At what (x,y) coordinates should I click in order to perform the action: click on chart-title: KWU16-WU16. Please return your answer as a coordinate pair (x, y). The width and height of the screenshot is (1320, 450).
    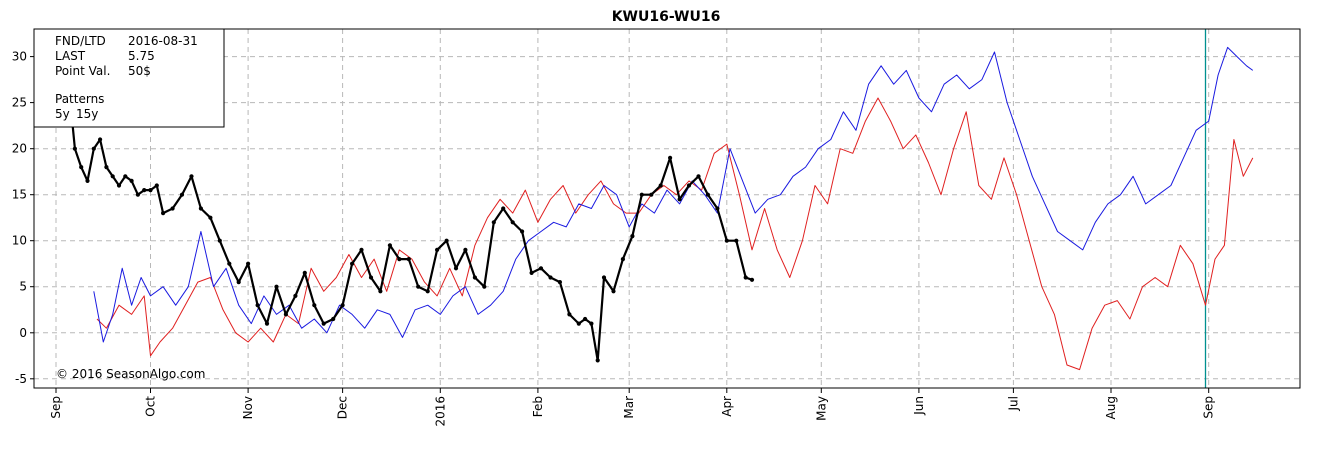
    Looking at the image, I should click on (666, 17).